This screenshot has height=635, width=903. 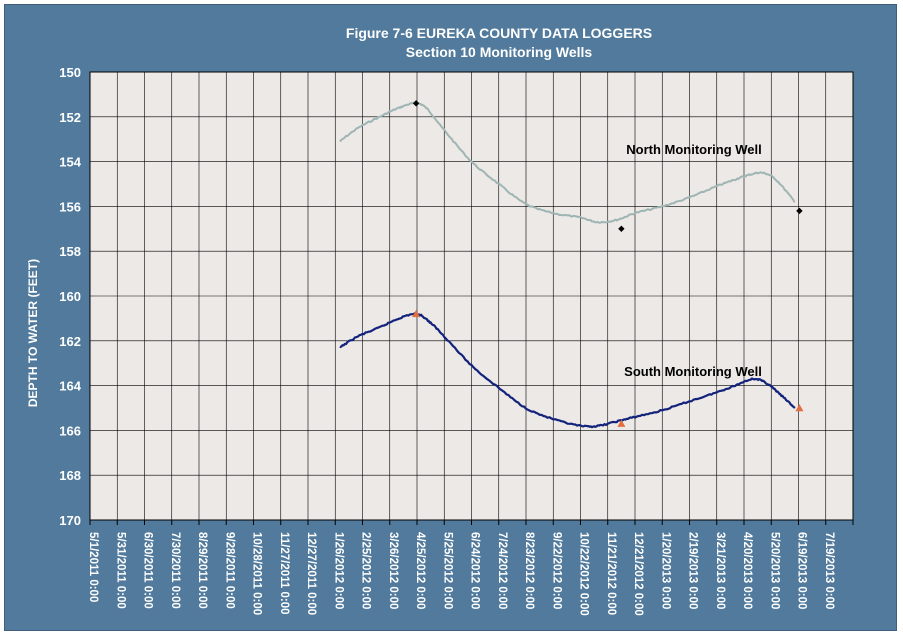 What do you see at coordinates (284, 573) in the screenshot?
I see `x-tick-label: 11/27/2011 0:00` at bounding box center [284, 573].